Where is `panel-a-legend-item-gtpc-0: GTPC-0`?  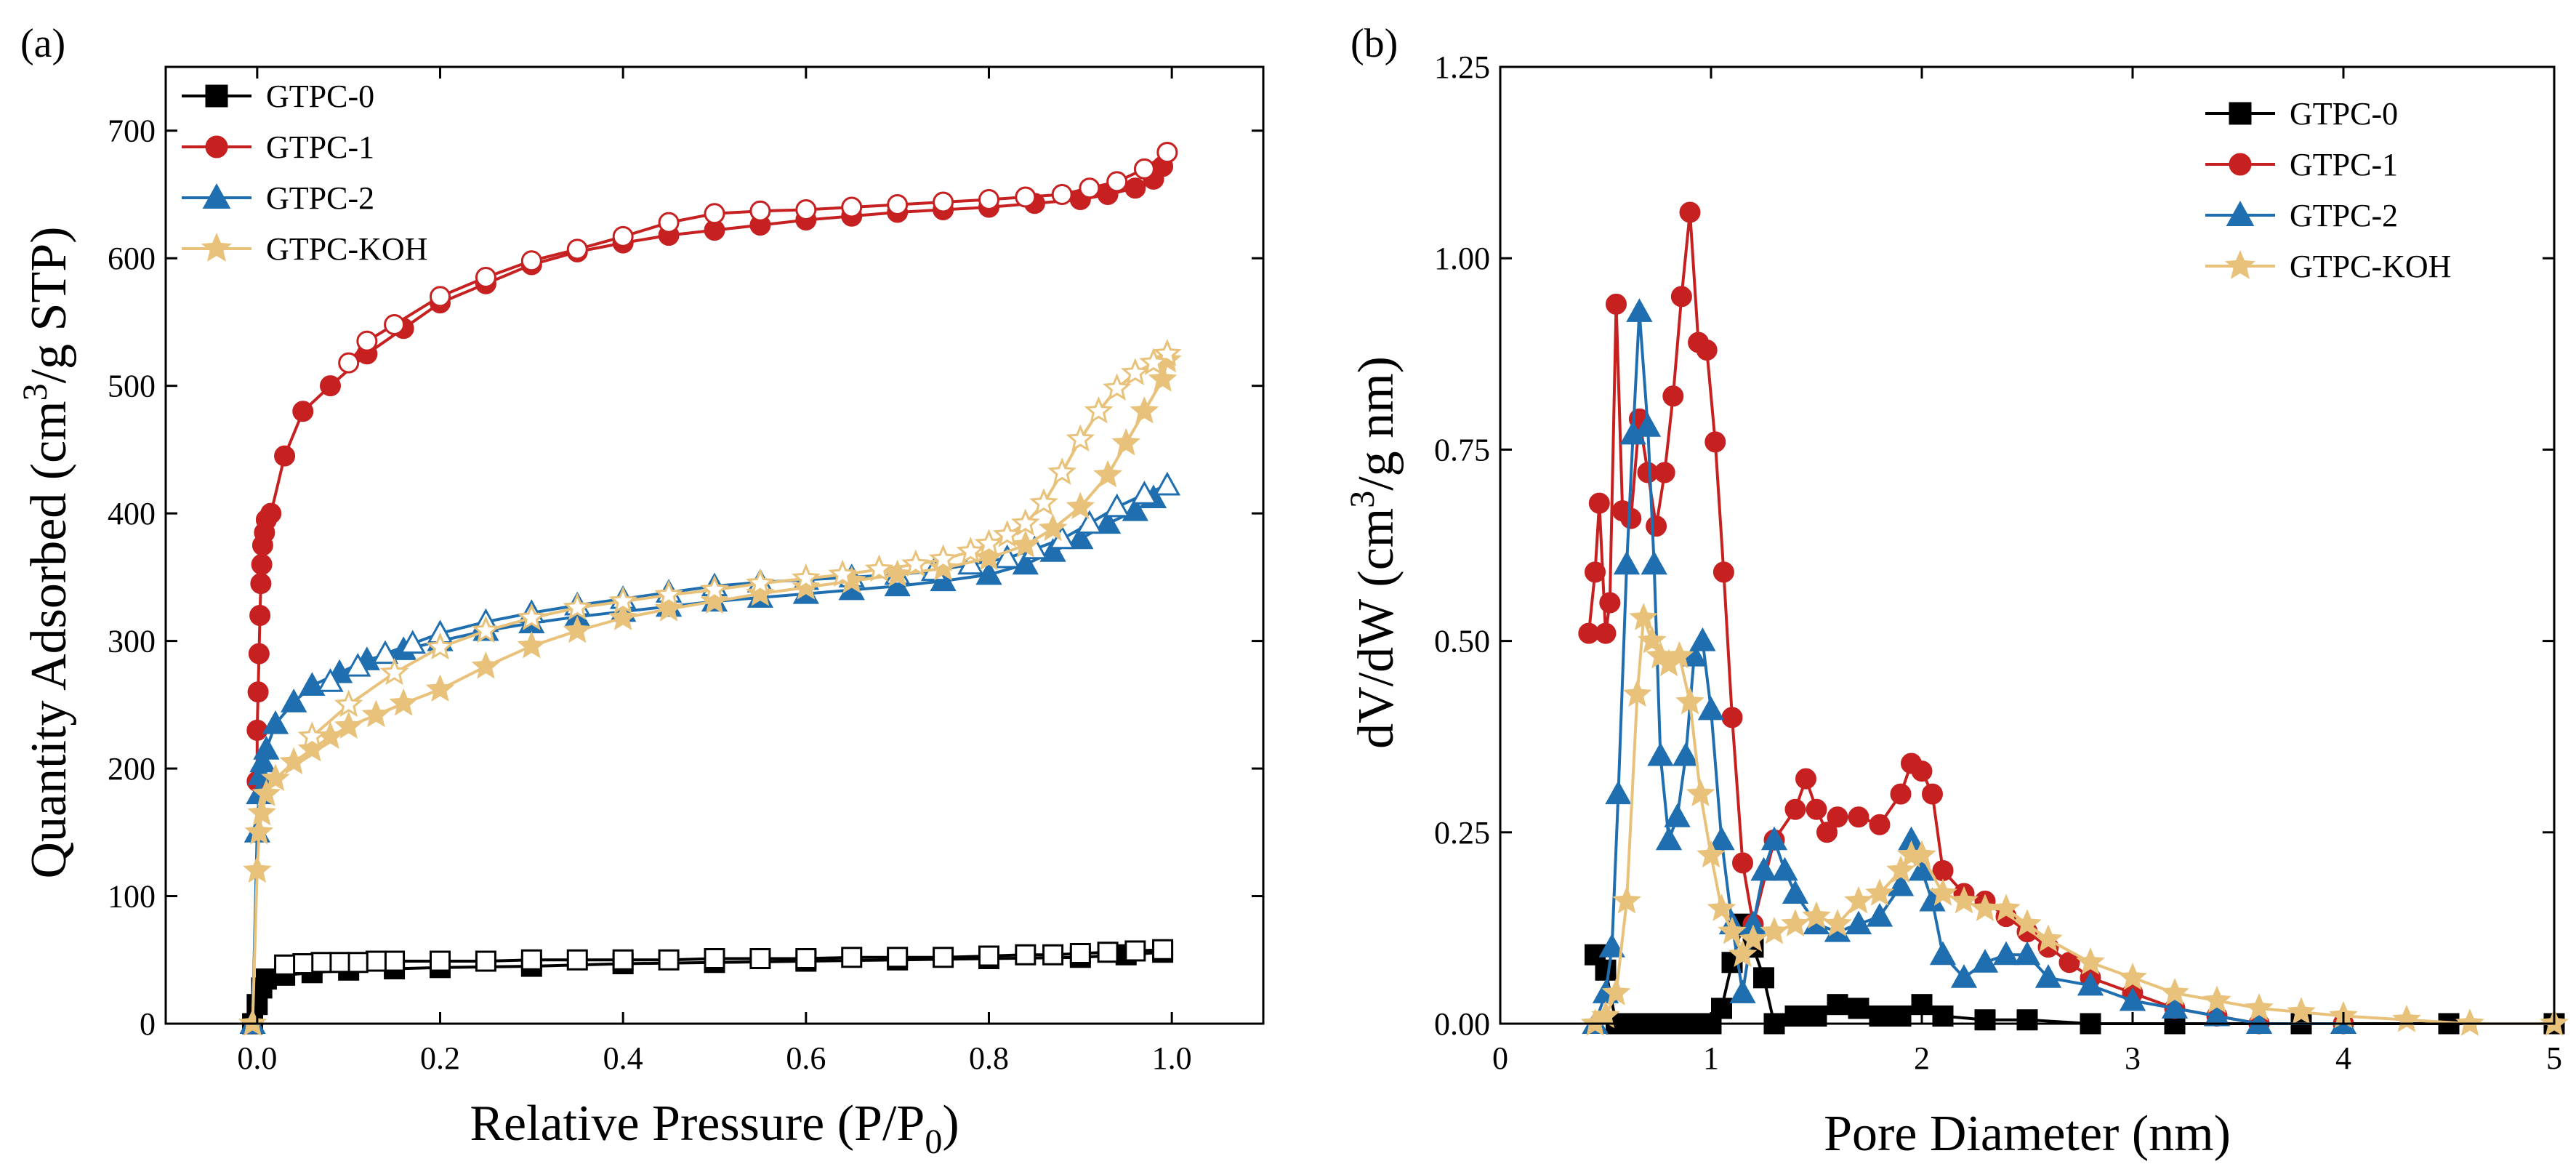
panel-a-legend-item-gtpc-0: GTPC-0 is located at coordinates (278, 96).